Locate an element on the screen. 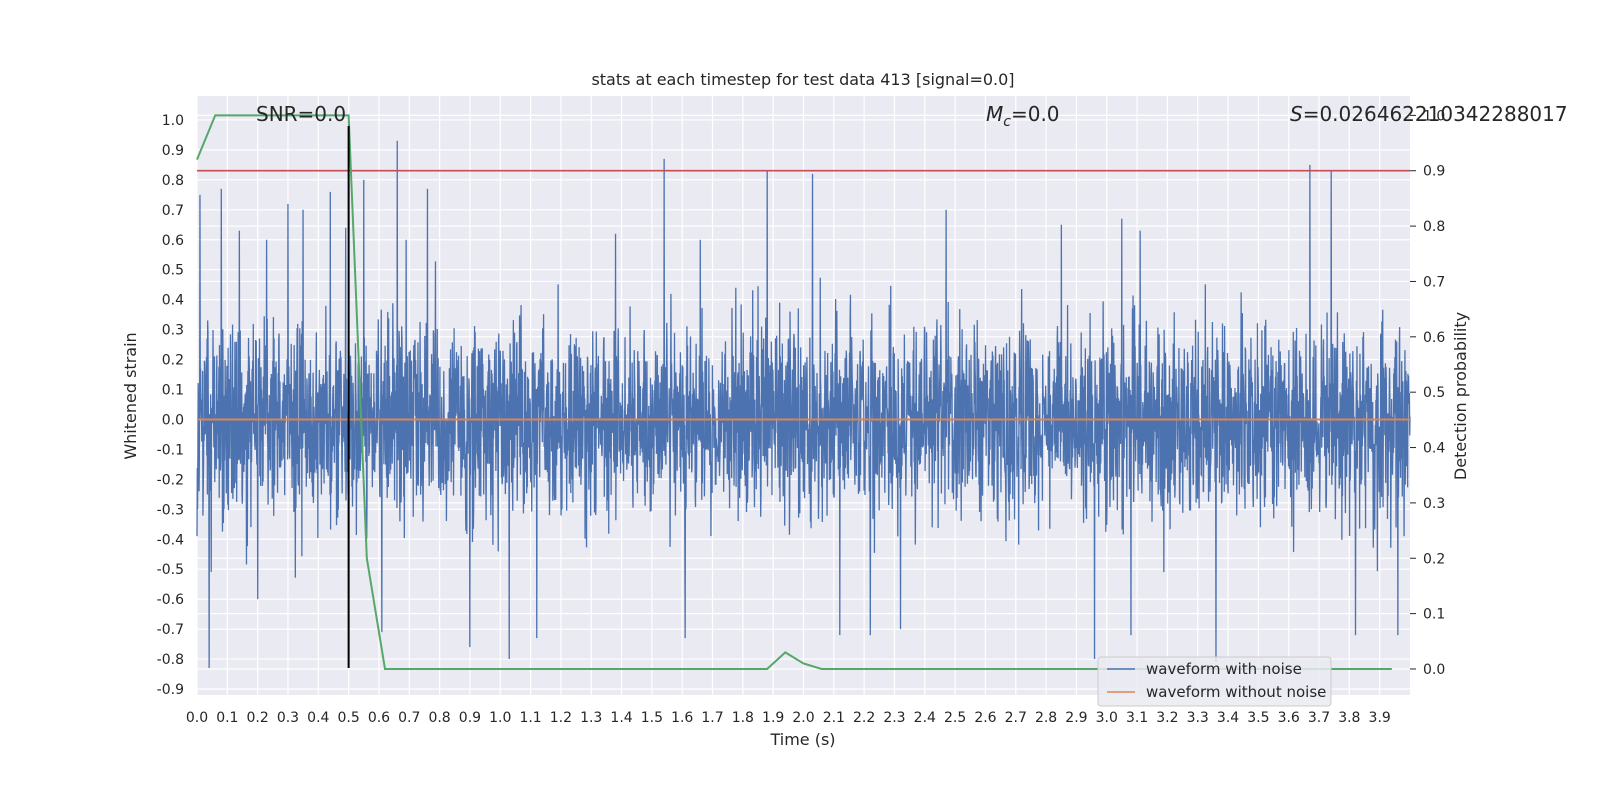  y2-tick-label: 0.0 is located at coordinates (1434, 670).